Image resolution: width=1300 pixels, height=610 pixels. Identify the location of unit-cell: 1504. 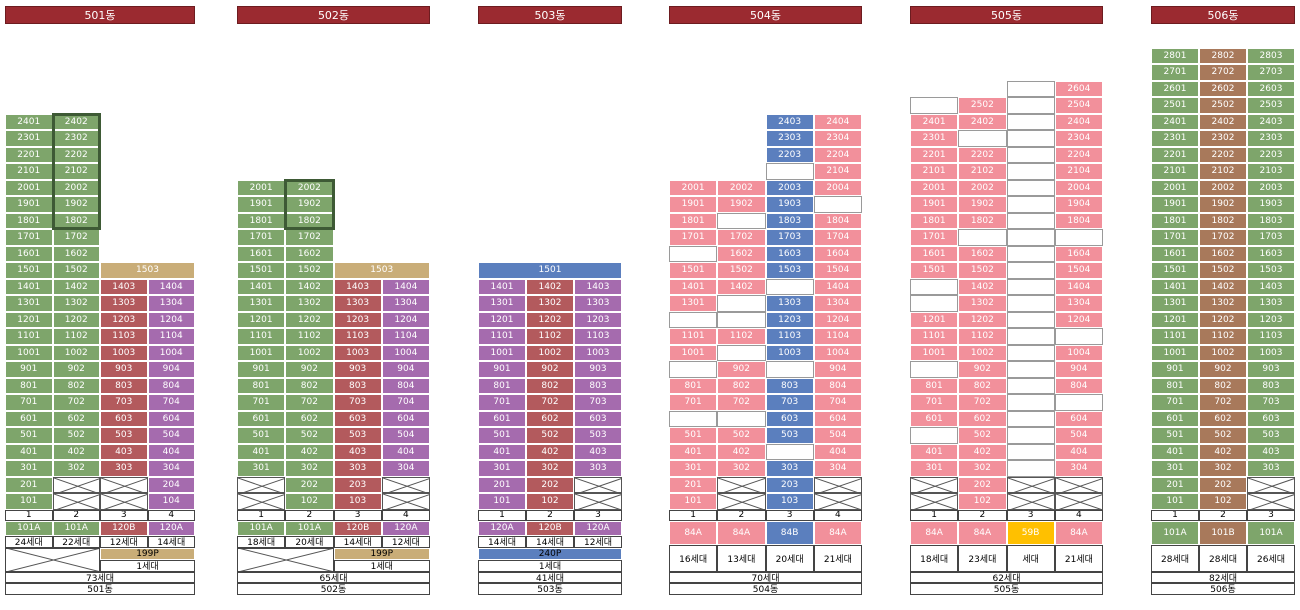
(1078, 270).